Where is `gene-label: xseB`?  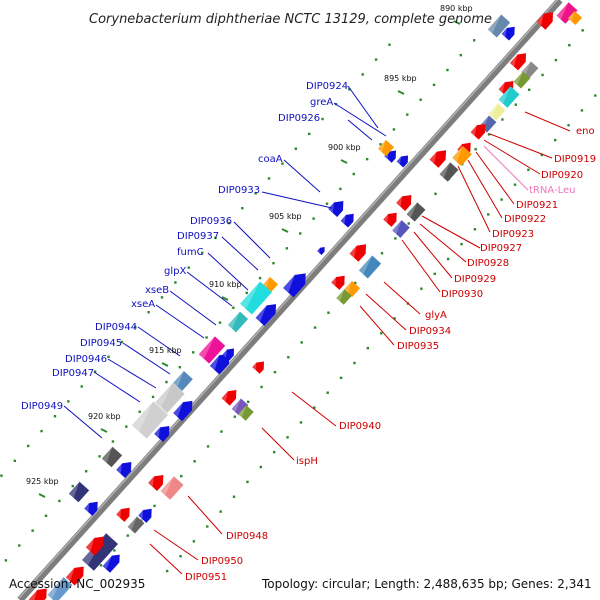
gene-label: xseB is located at coordinates (157, 290).